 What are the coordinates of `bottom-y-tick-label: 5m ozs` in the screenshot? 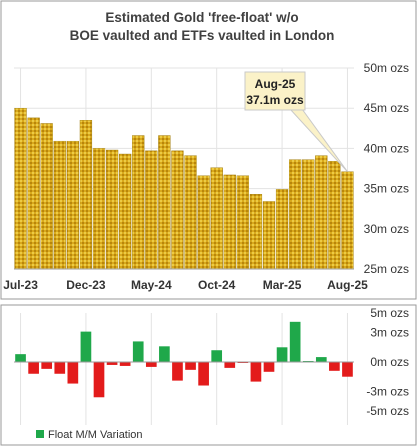 It's located at (389, 313).